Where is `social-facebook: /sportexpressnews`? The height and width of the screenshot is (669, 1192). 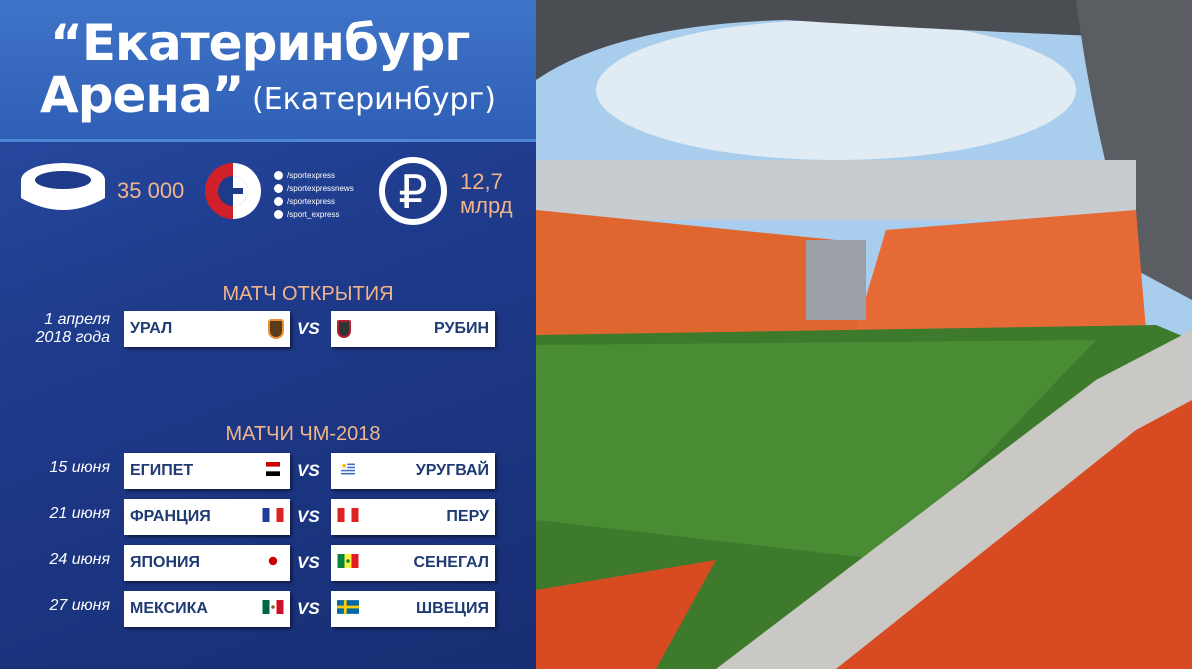 social-facebook: /sportexpressnews is located at coordinates (314, 188).